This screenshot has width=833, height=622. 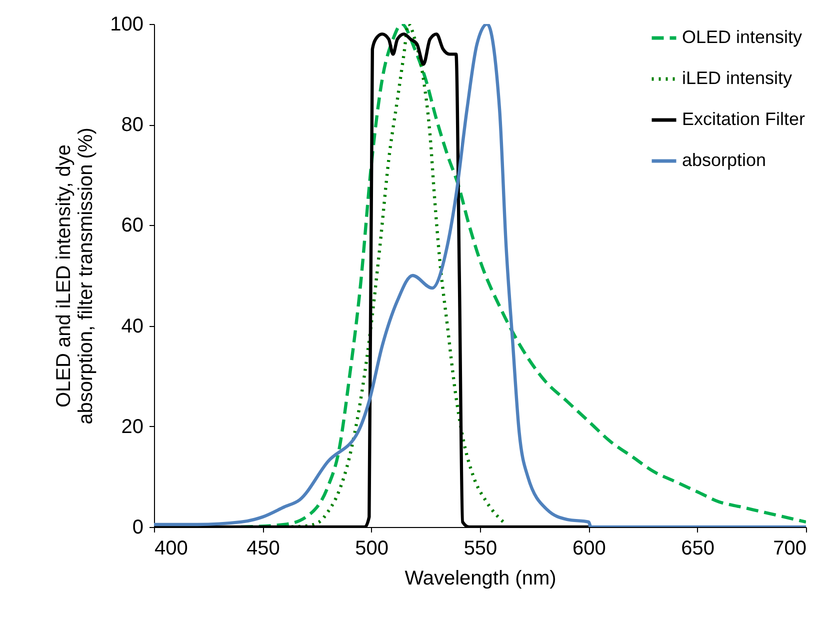 What do you see at coordinates (480, 579) in the screenshot?
I see `x-axis-title: Wavelength (nm)` at bounding box center [480, 579].